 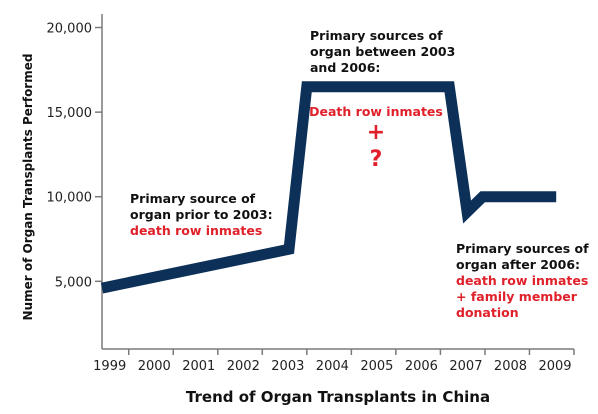 I want to click on x-tick-label: 2005, so click(x=376, y=366).